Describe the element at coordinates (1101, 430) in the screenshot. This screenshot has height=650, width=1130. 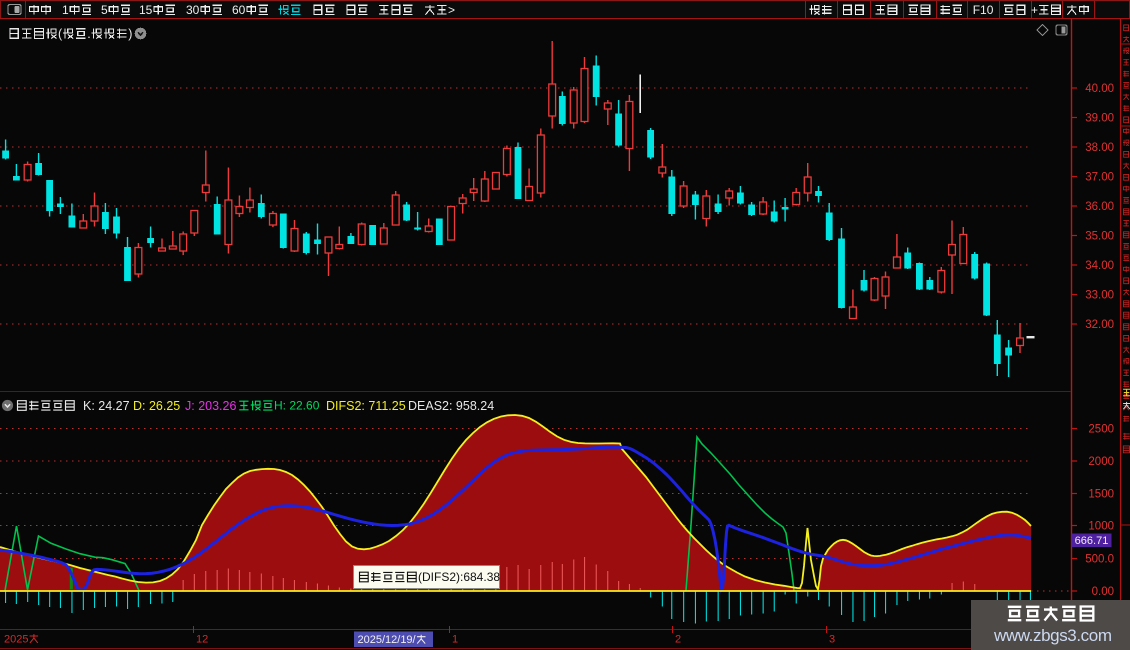
I see `svg-text: 2500` at that location.